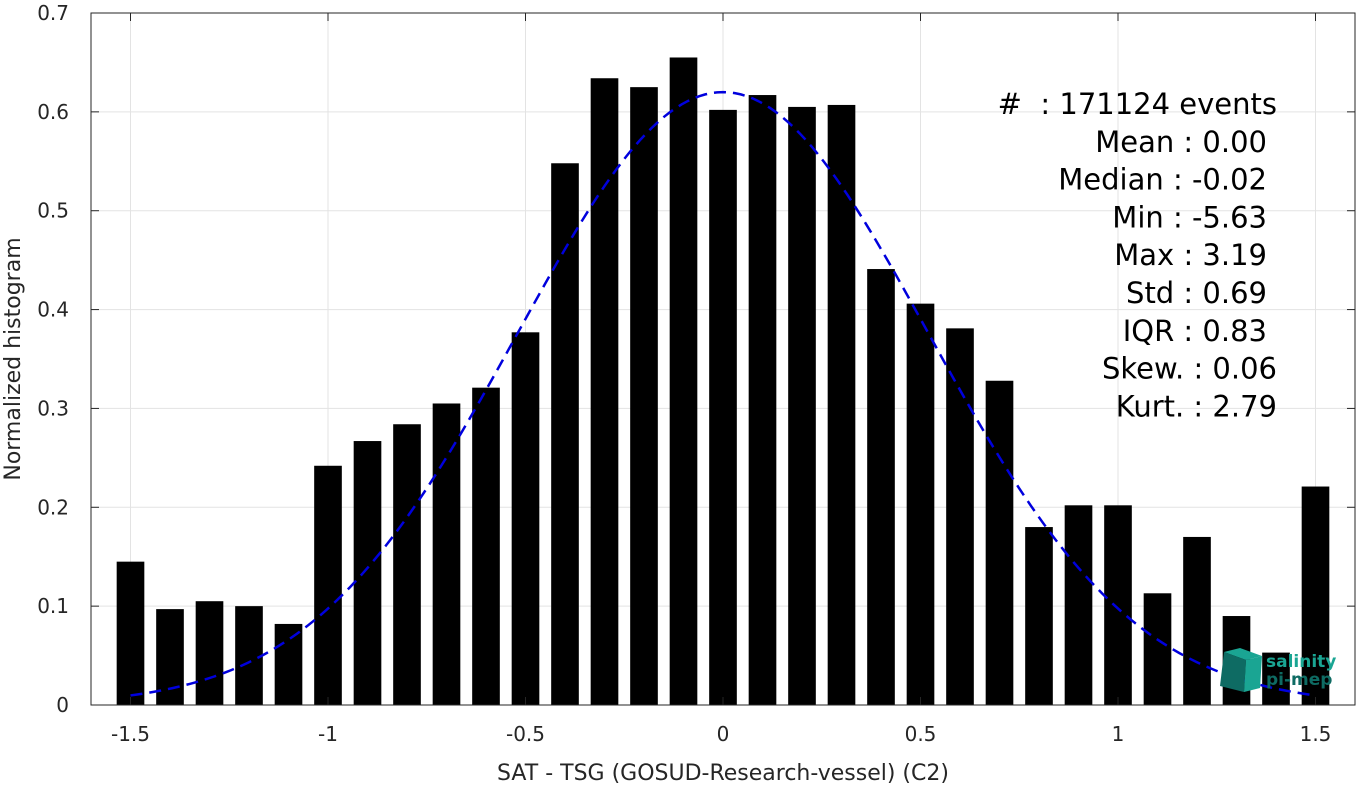 Image resolution: width=1367 pixels, height=785 pixels. Describe the element at coordinates (525, 734) in the screenshot. I see `x-tick-label: -0.5` at that location.